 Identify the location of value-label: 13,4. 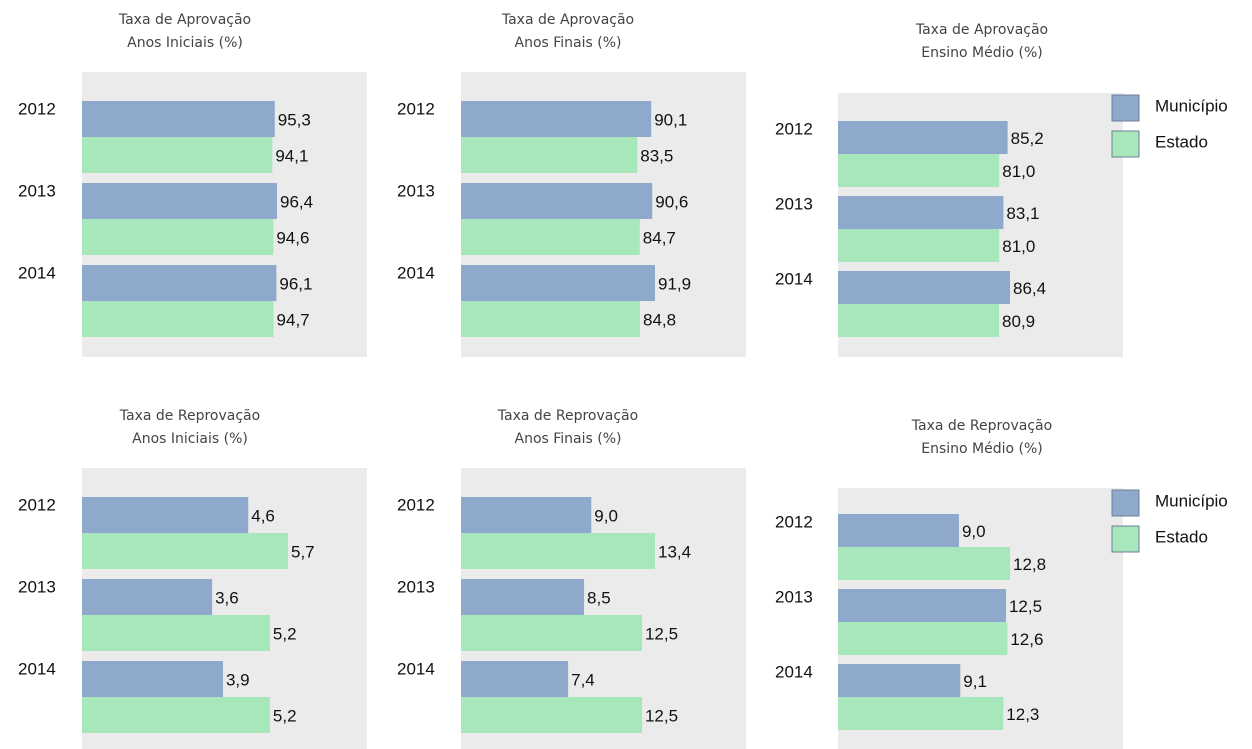
(674, 551).